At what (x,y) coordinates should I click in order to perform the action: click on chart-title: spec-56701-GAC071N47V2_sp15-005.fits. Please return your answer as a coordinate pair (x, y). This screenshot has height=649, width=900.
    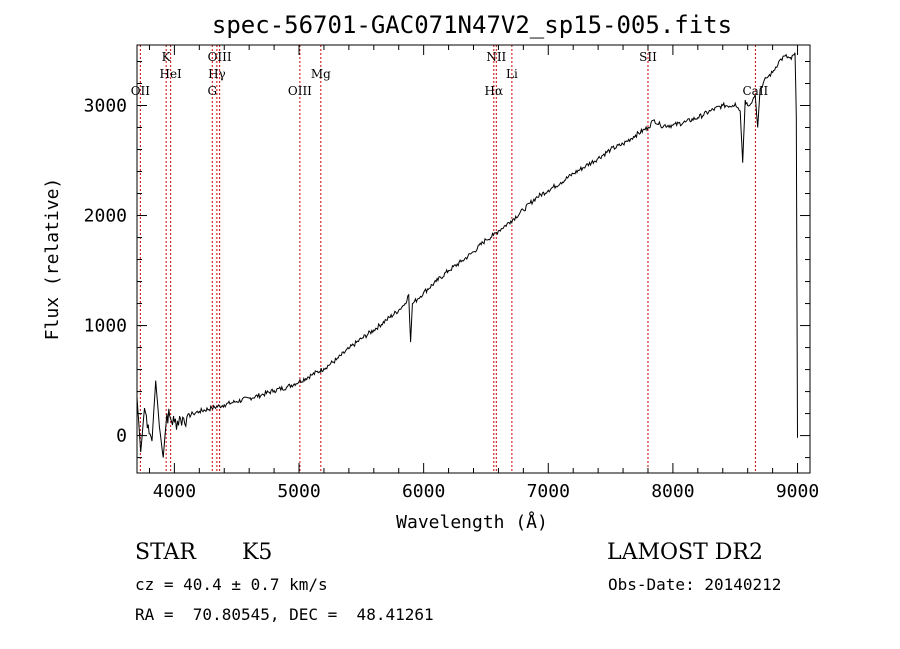
    Looking at the image, I should click on (472, 25).